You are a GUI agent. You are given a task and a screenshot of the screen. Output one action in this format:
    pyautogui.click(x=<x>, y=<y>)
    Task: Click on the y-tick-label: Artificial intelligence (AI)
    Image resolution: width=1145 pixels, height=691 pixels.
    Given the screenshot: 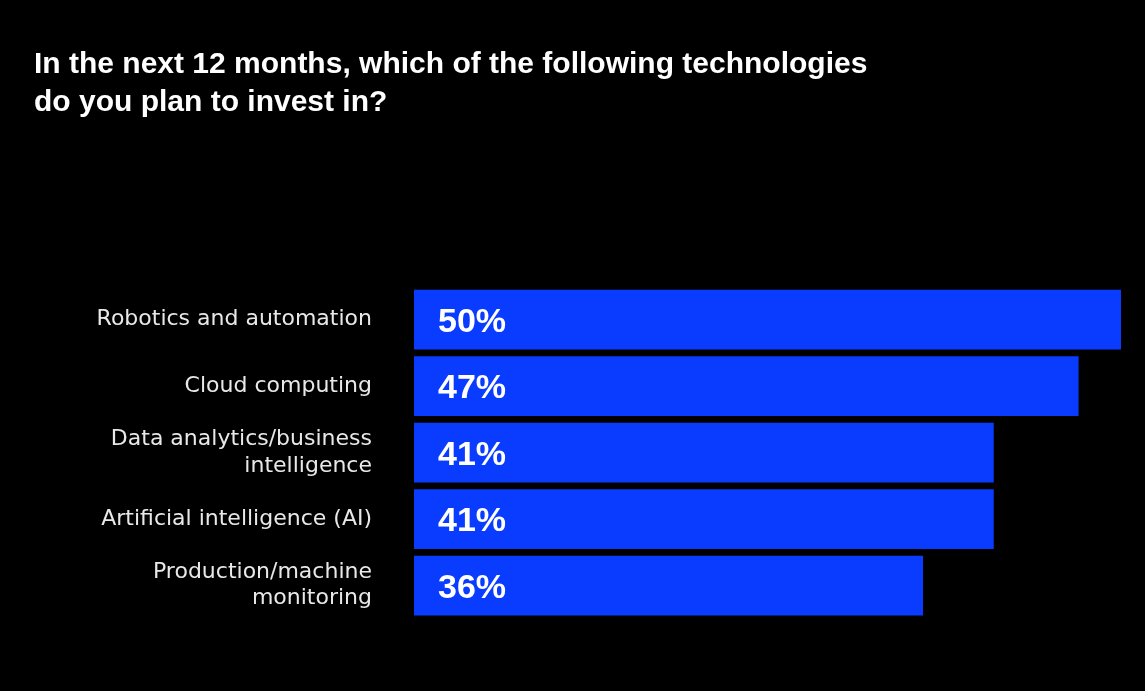 What is the action you would take?
    pyautogui.click(x=236, y=517)
    